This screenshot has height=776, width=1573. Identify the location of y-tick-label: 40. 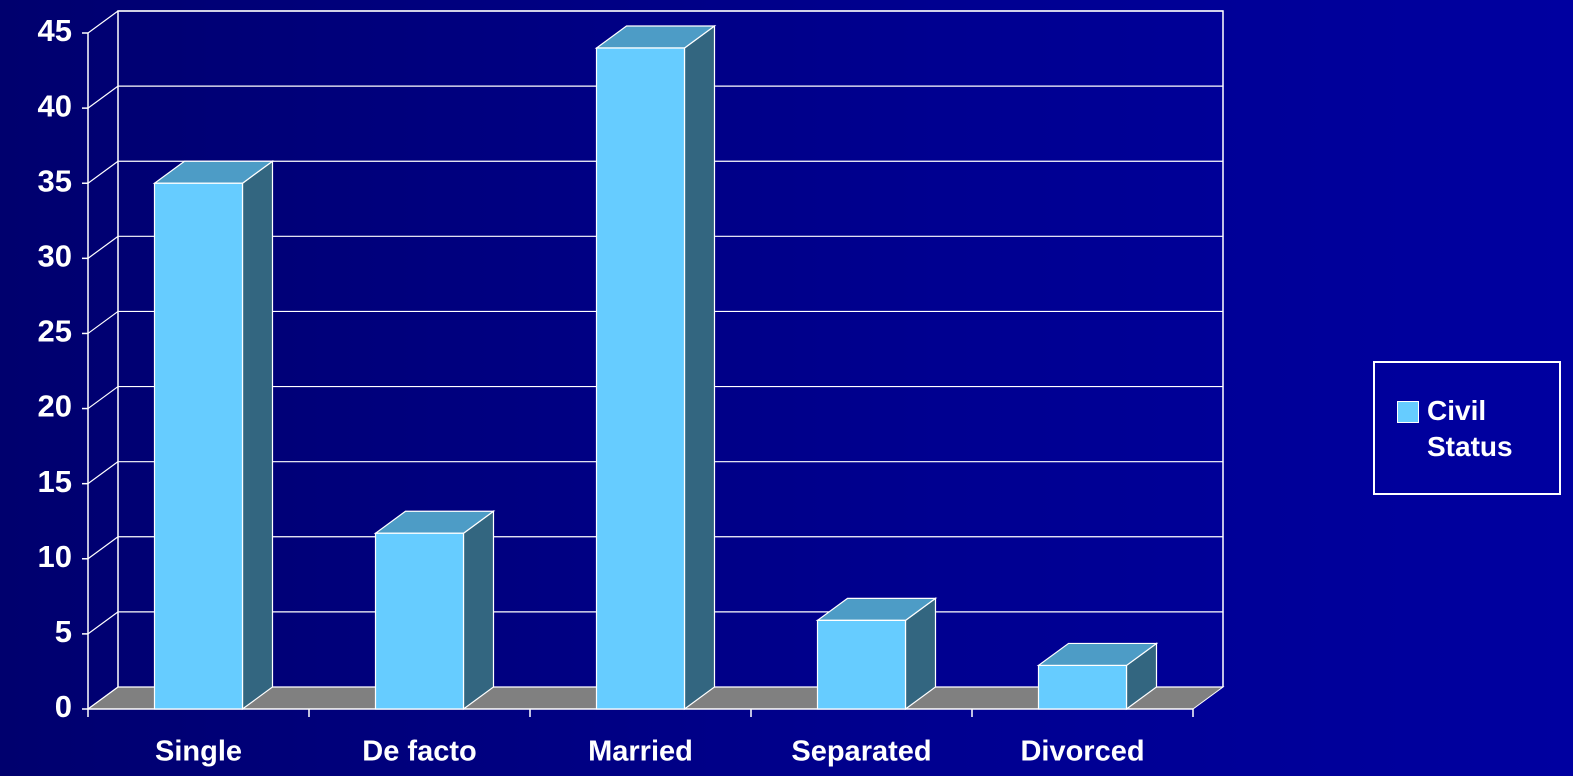
(55, 105).